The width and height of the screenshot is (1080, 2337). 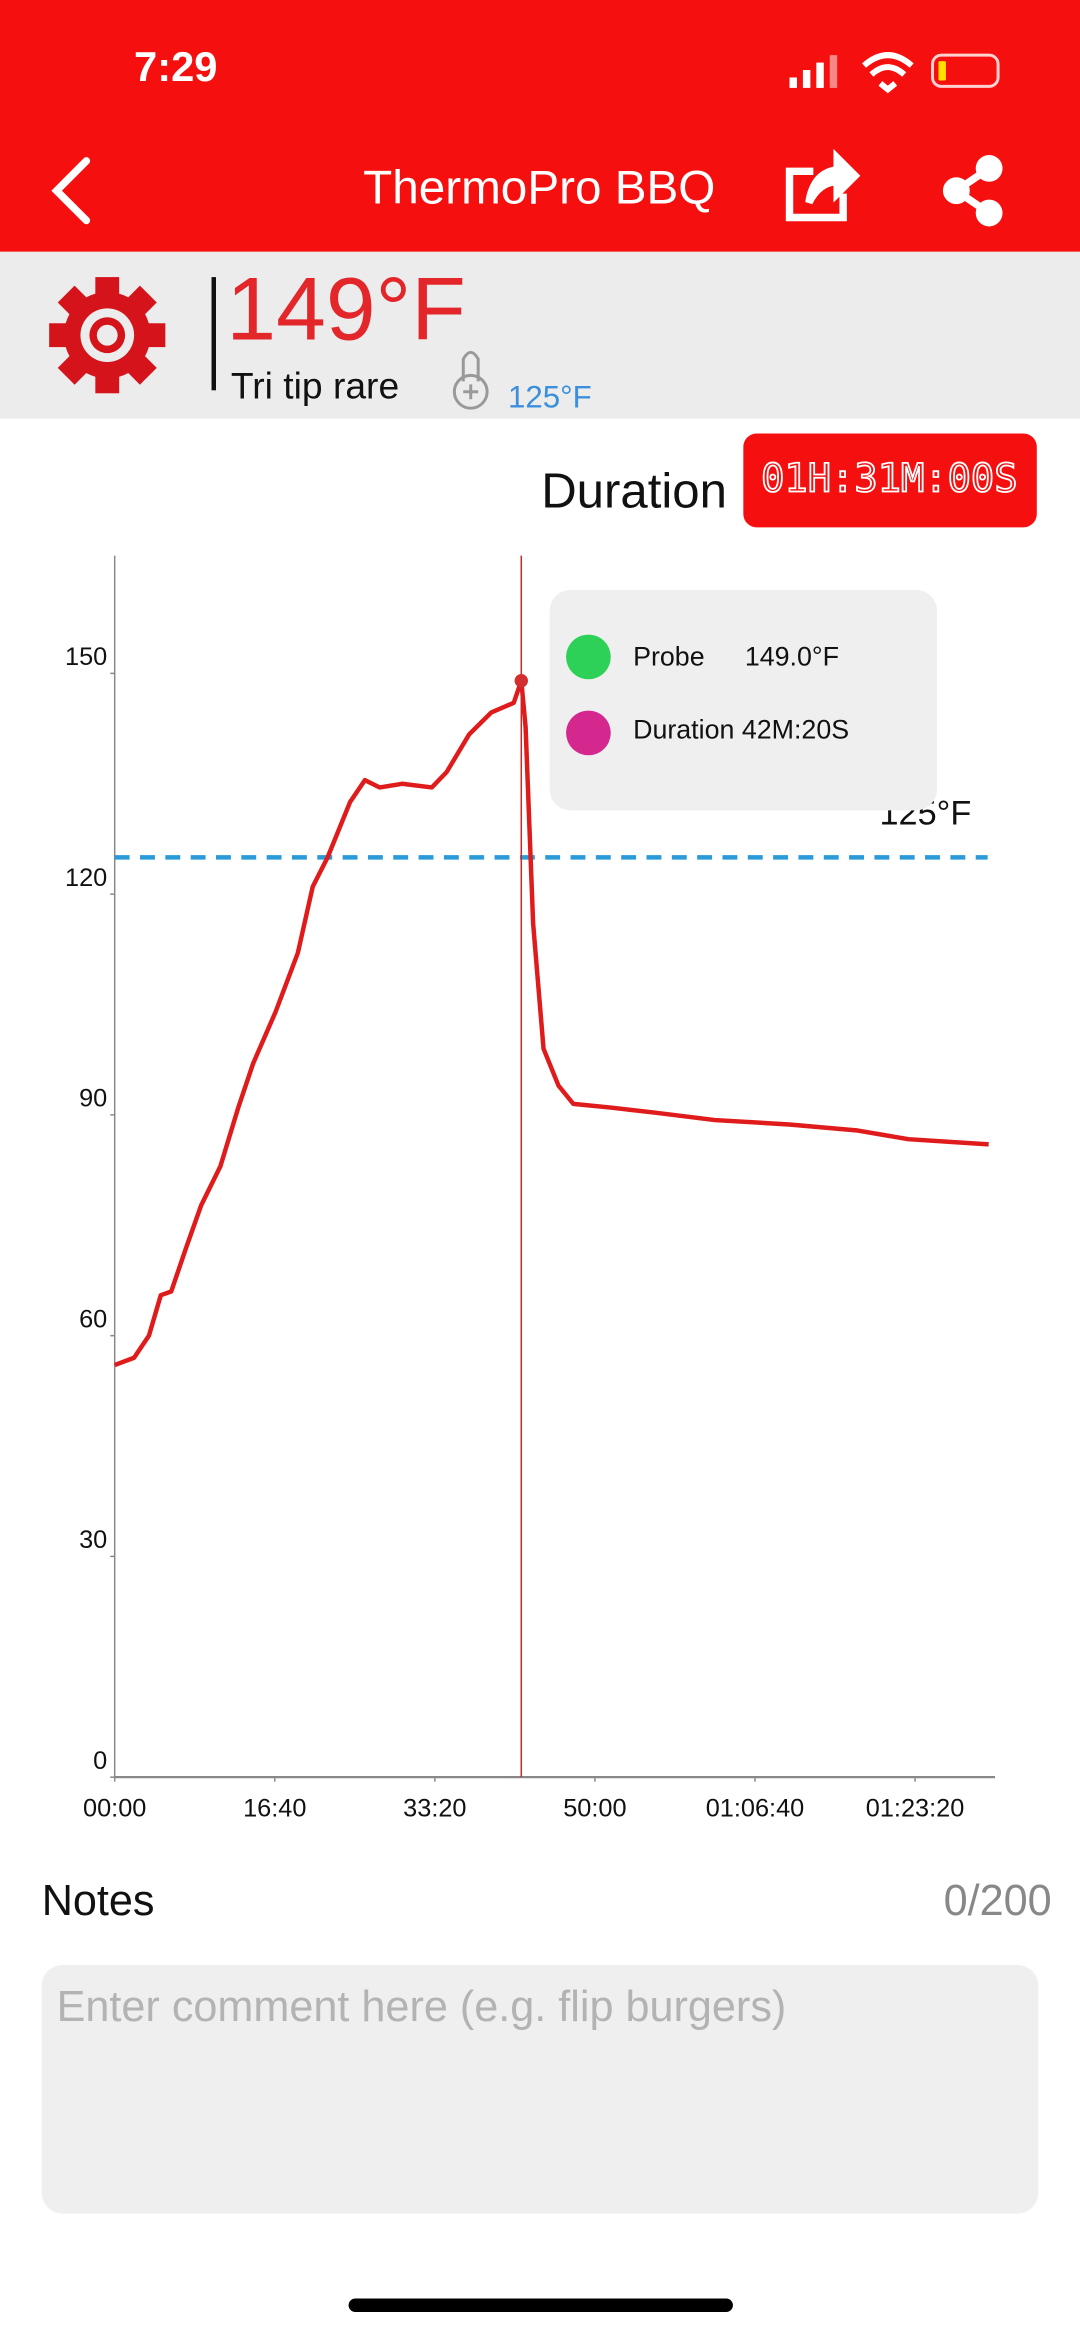 I want to click on notes-title: Notes, so click(x=98, y=1901).